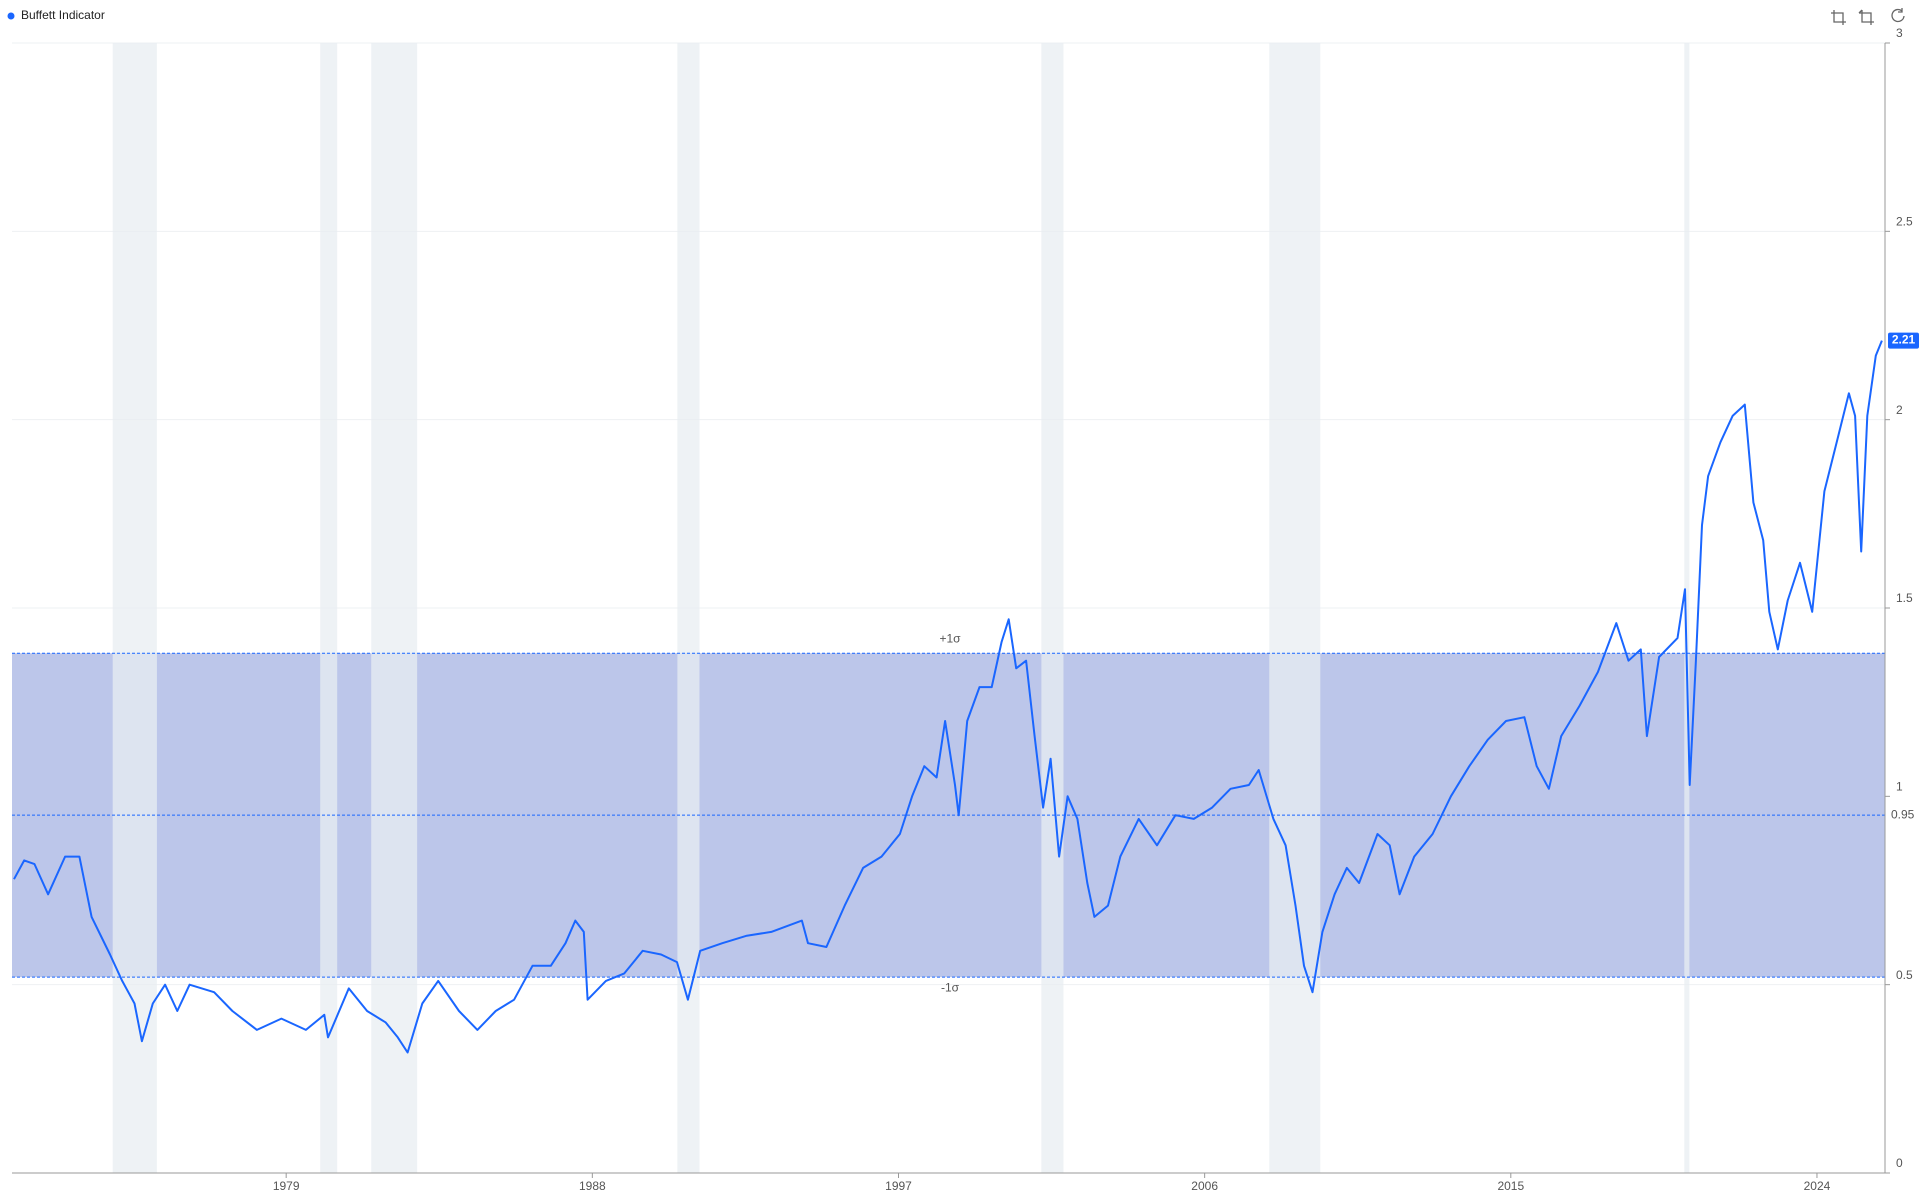 This screenshot has width=1919, height=1199. Describe the element at coordinates (286, 1186) in the screenshot. I see `x-tick-label: 1979` at that location.